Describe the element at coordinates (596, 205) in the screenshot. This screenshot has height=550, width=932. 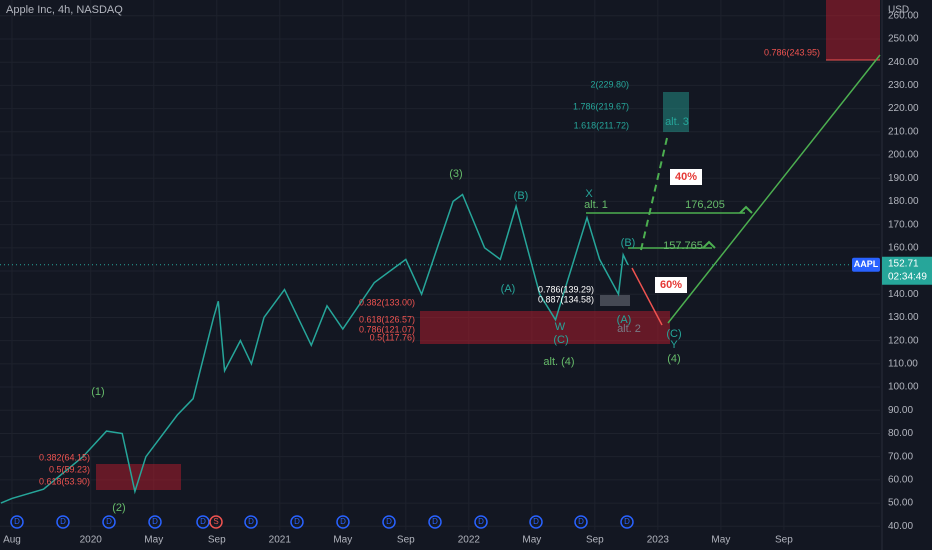
I see `wave-label: alt. 1` at that location.